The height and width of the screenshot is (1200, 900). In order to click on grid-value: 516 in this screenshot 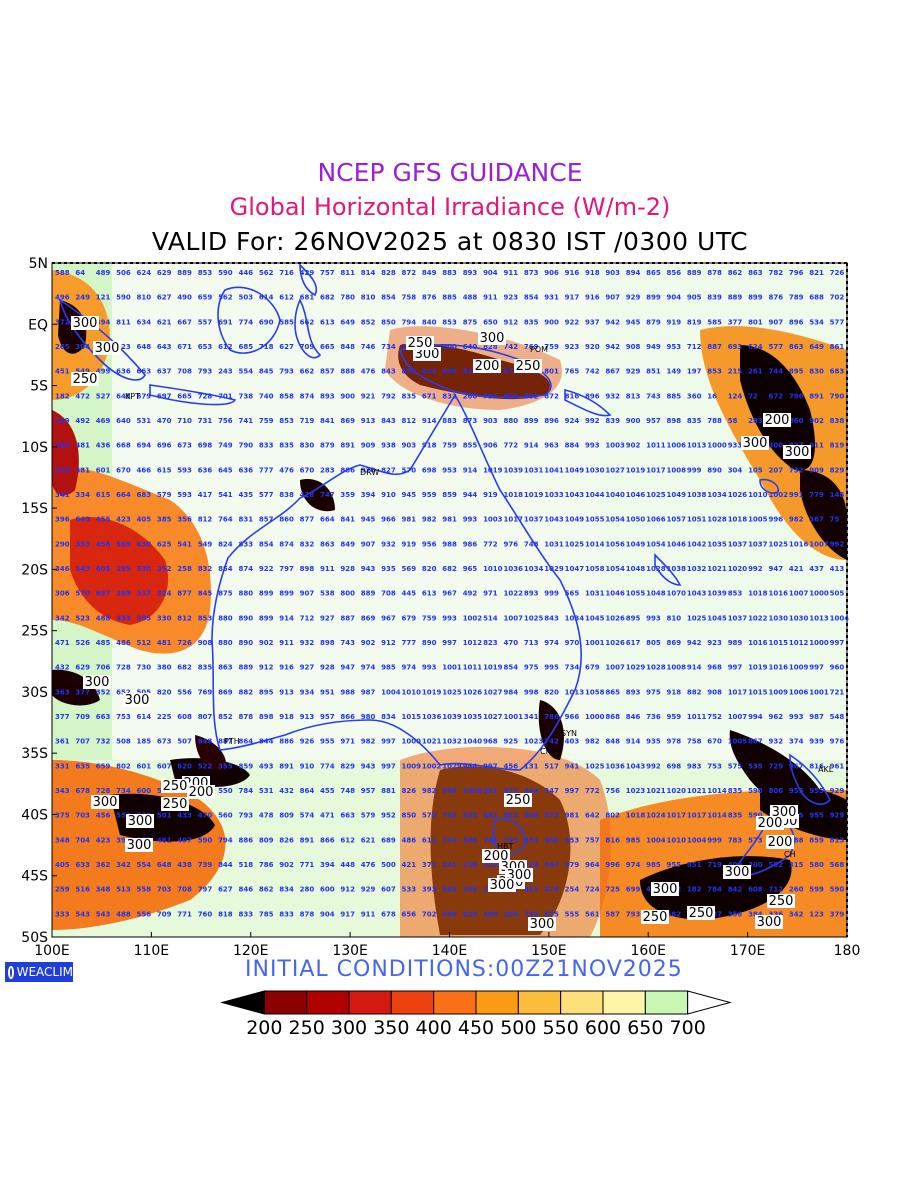, I will do `click(82, 890)`.